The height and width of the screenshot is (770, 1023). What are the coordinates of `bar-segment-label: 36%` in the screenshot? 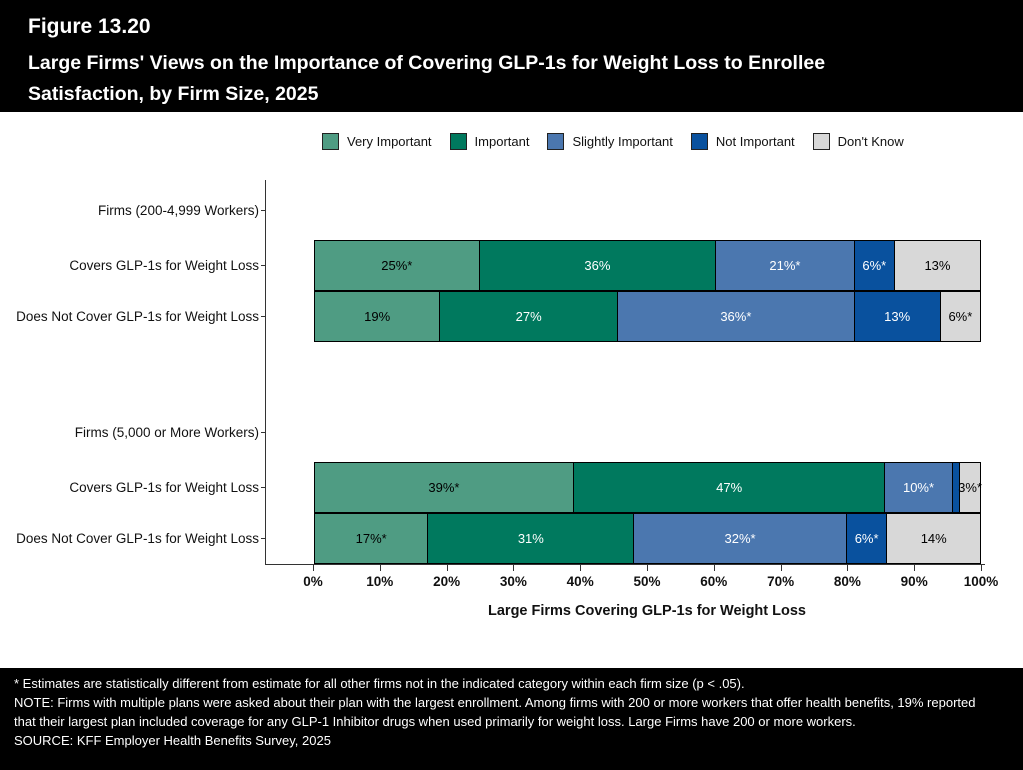 It's located at (597, 265).